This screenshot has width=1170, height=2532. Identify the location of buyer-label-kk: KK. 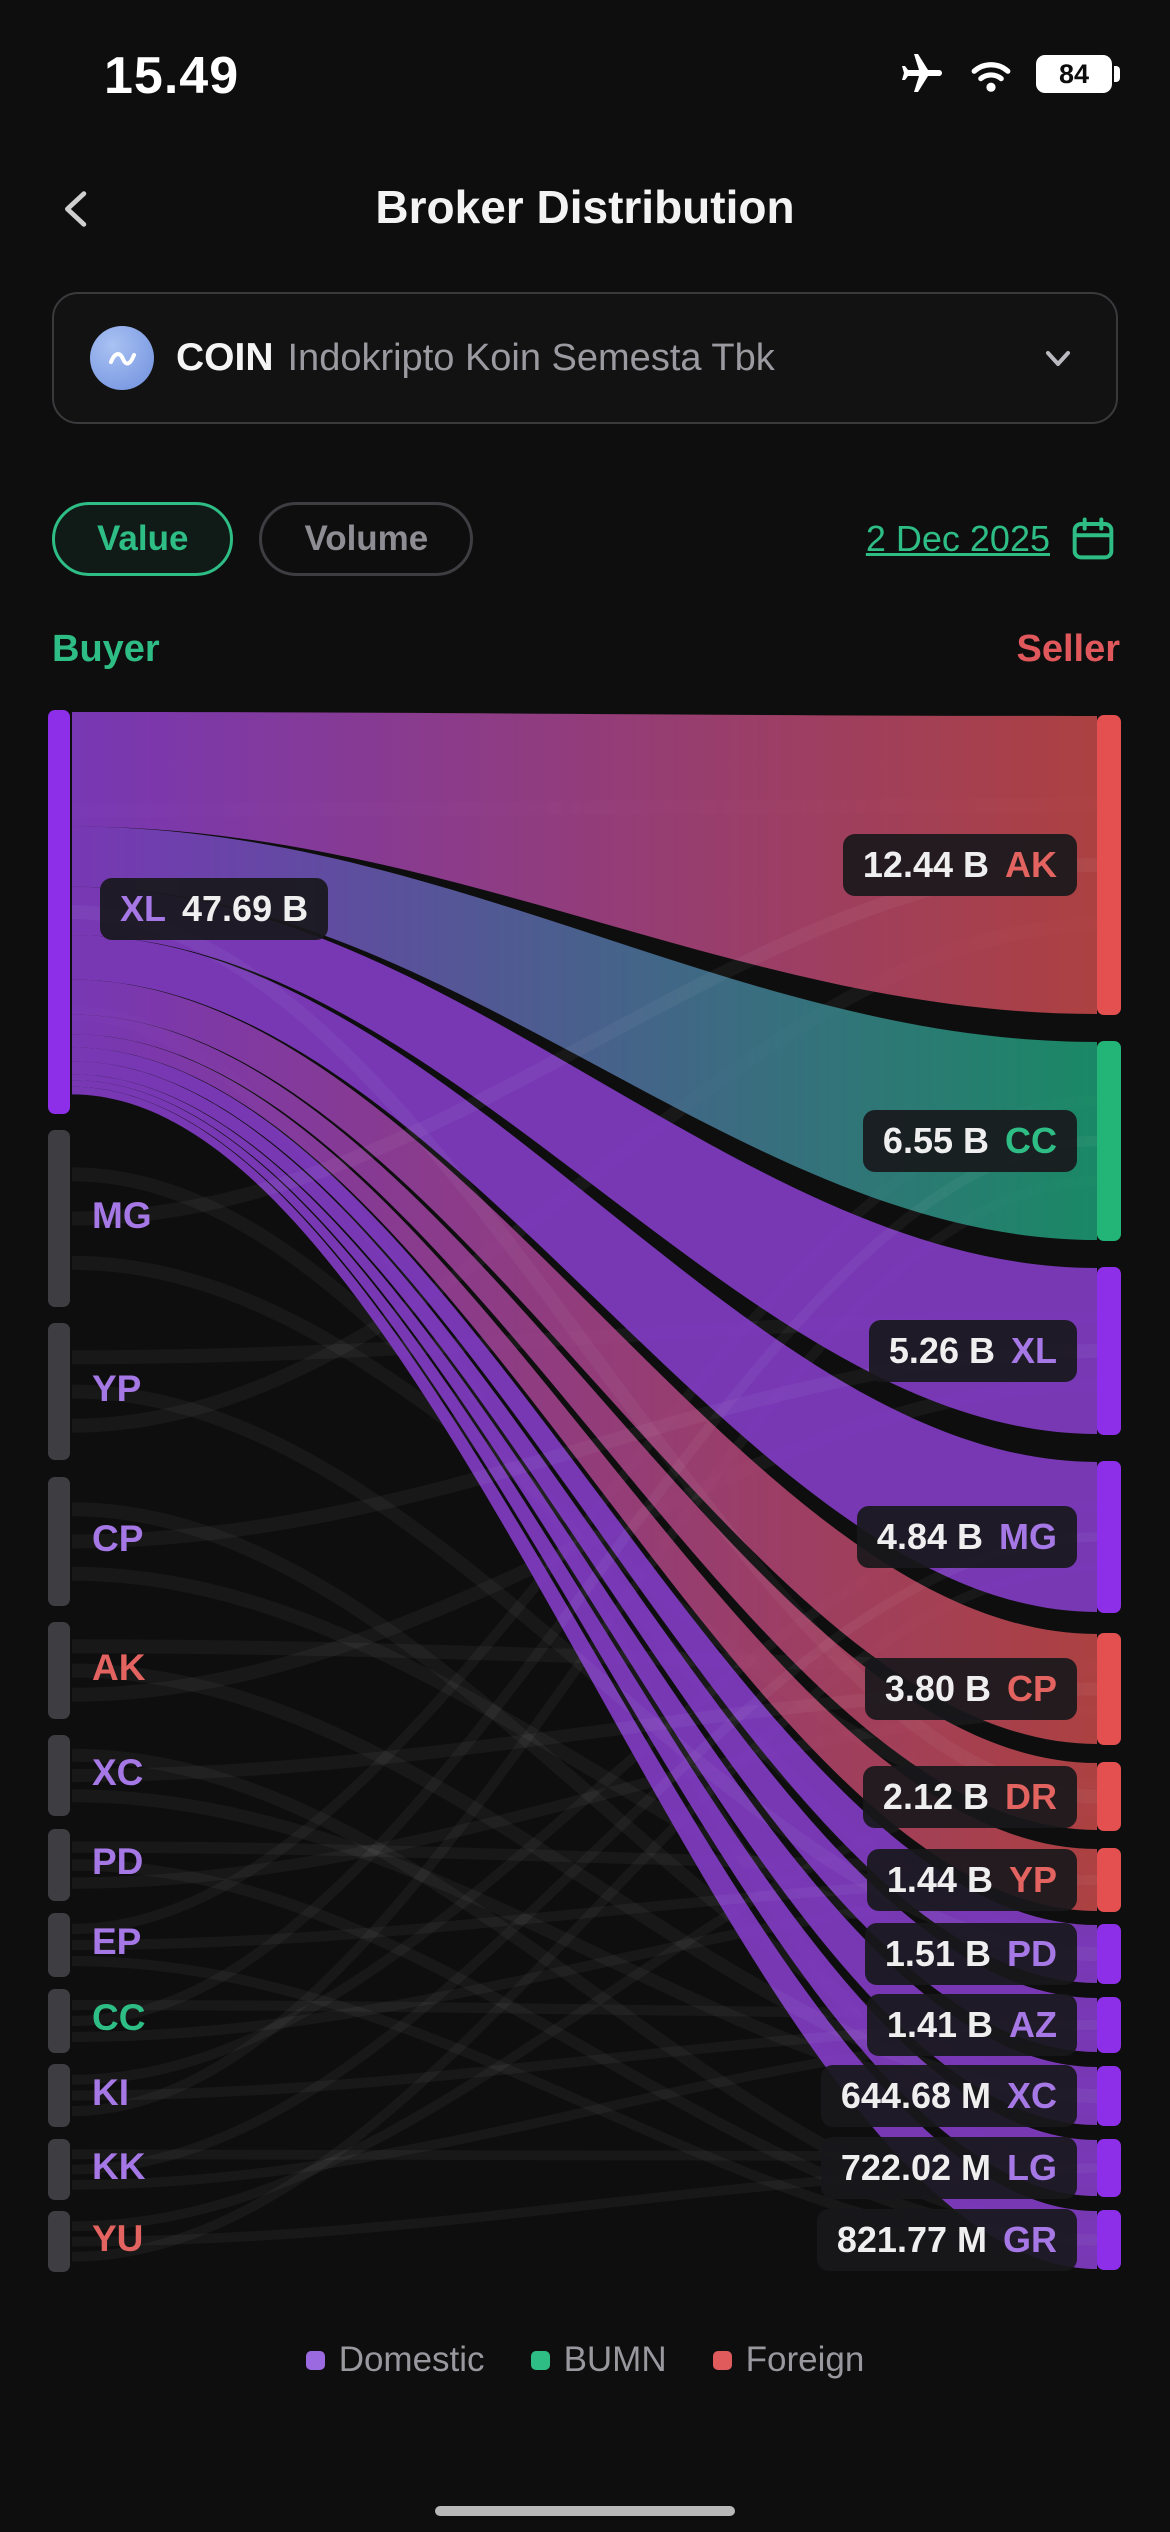
(119, 2166).